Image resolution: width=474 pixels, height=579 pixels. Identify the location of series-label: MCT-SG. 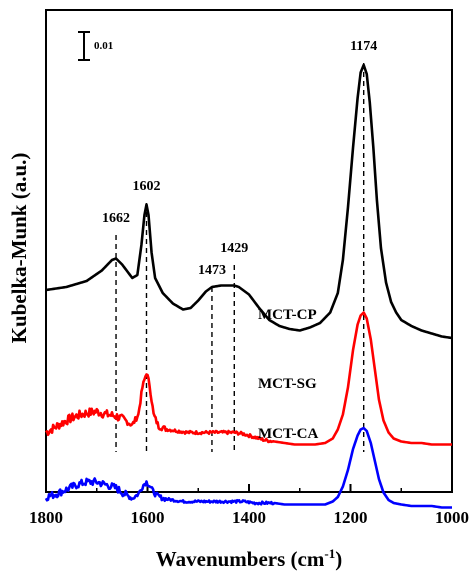
(287, 384).